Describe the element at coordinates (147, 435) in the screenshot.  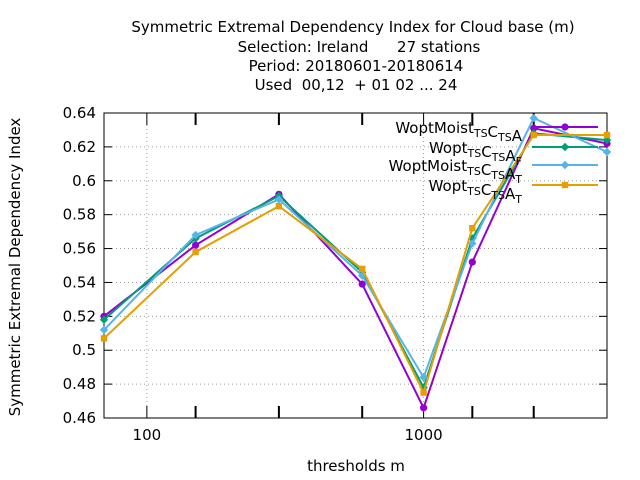
I see `x-tick-label: 100` at that location.